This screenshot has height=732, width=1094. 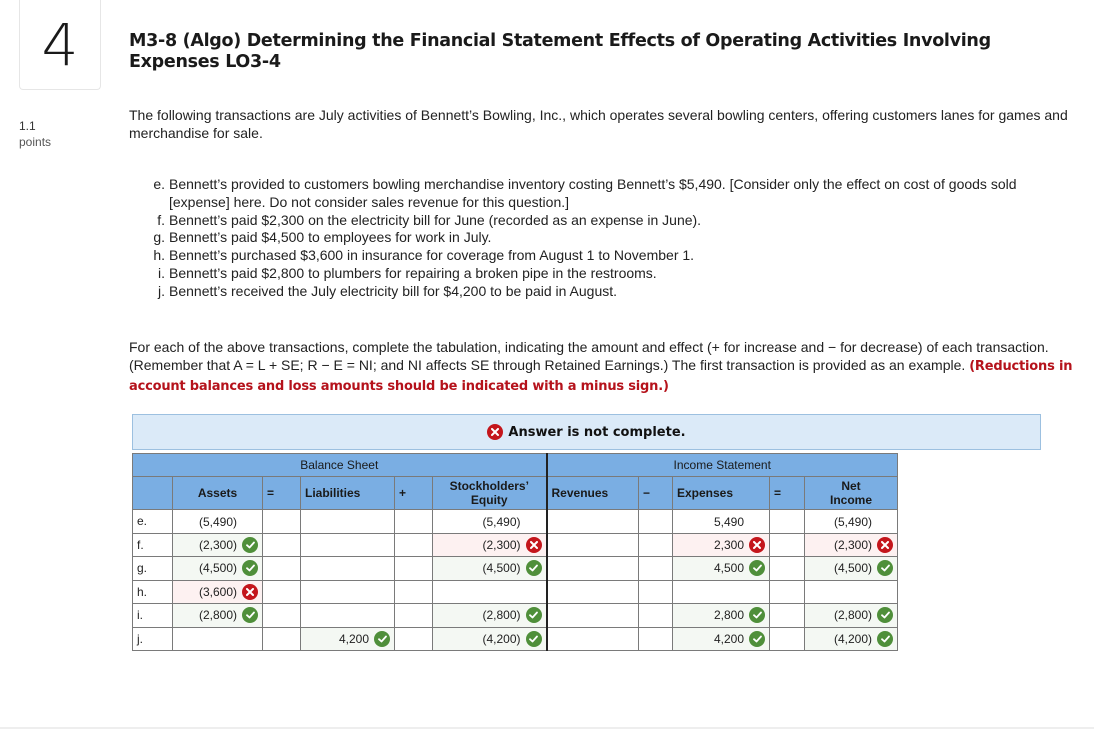 I want to click on stockholders-equity-input: (4,200), so click(x=489, y=638).